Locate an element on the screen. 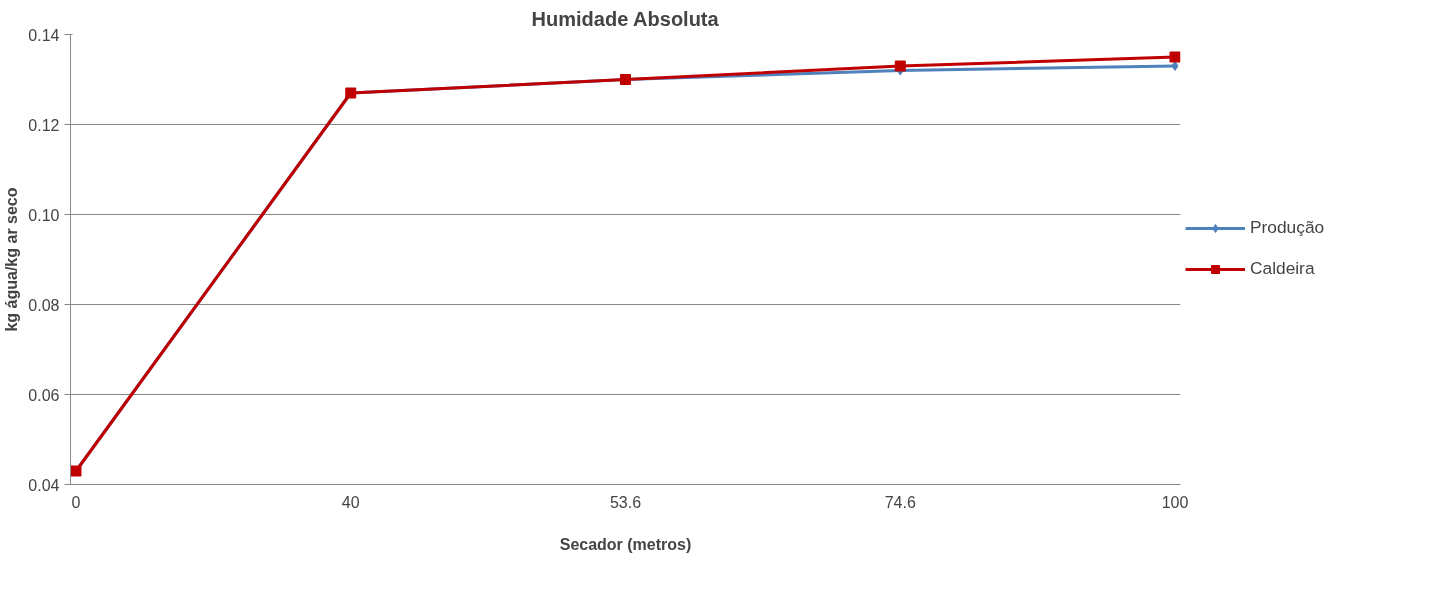  y-axis-title: kg água/kg ar seco is located at coordinates (12, 259).